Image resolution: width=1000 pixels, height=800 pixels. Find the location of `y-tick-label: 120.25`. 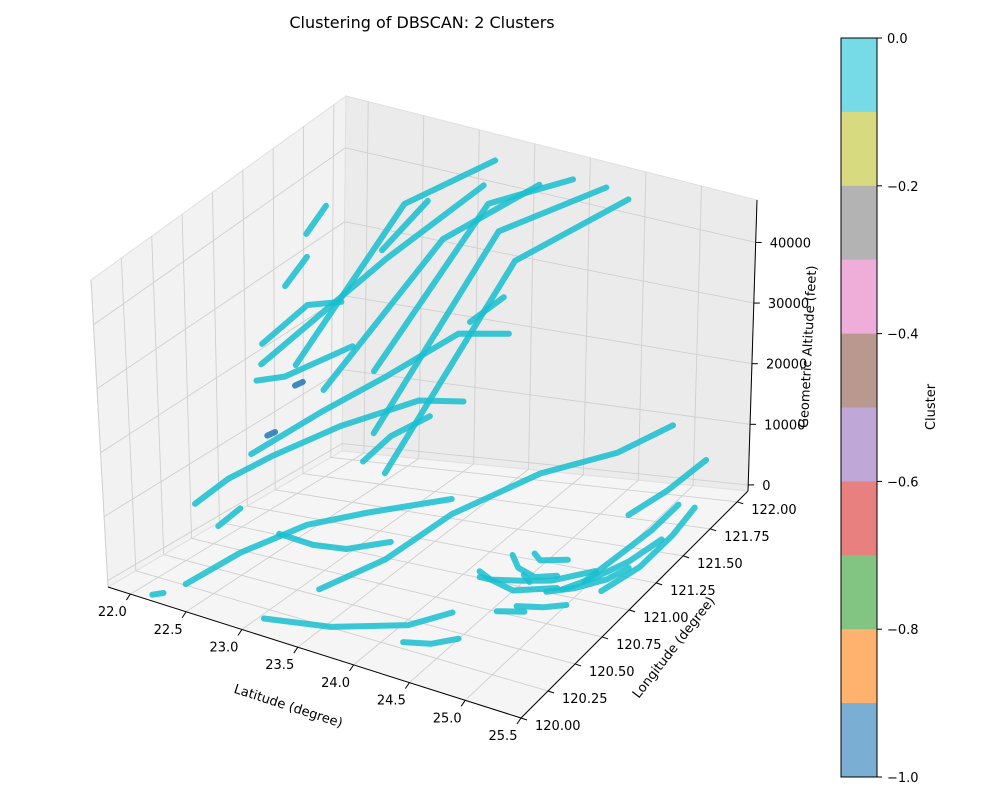

y-tick-label: 120.25 is located at coordinates (585, 699).